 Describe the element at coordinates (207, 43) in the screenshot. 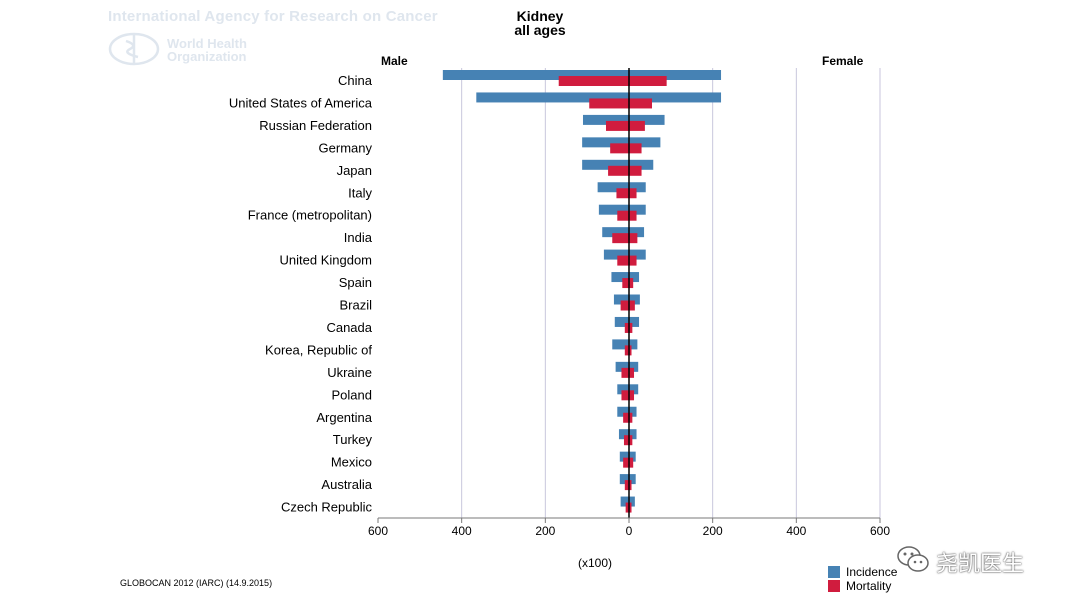

I see `who-line-1: World Health` at that location.